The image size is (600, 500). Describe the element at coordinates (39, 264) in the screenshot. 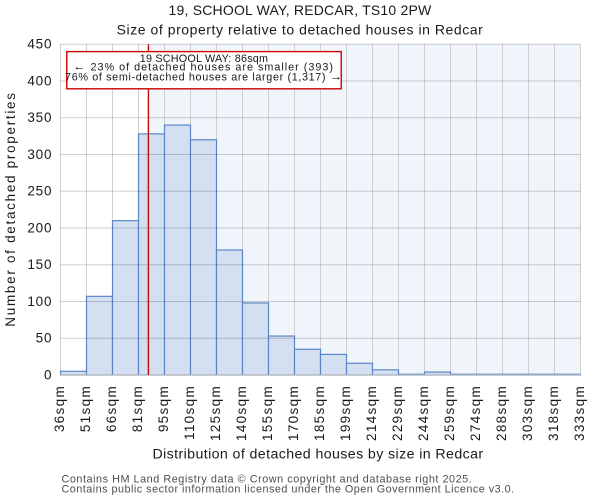

I see `svg-text: 150` at that location.